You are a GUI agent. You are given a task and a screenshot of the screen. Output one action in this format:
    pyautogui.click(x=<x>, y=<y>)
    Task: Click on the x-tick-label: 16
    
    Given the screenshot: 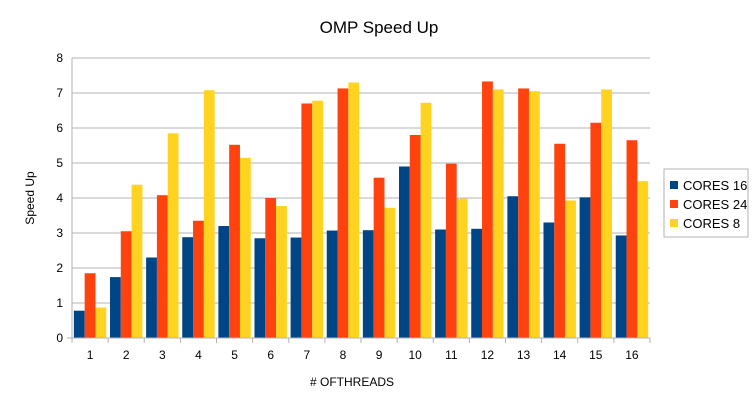 What is the action you would take?
    pyautogui.click(x=632, y=355)
    